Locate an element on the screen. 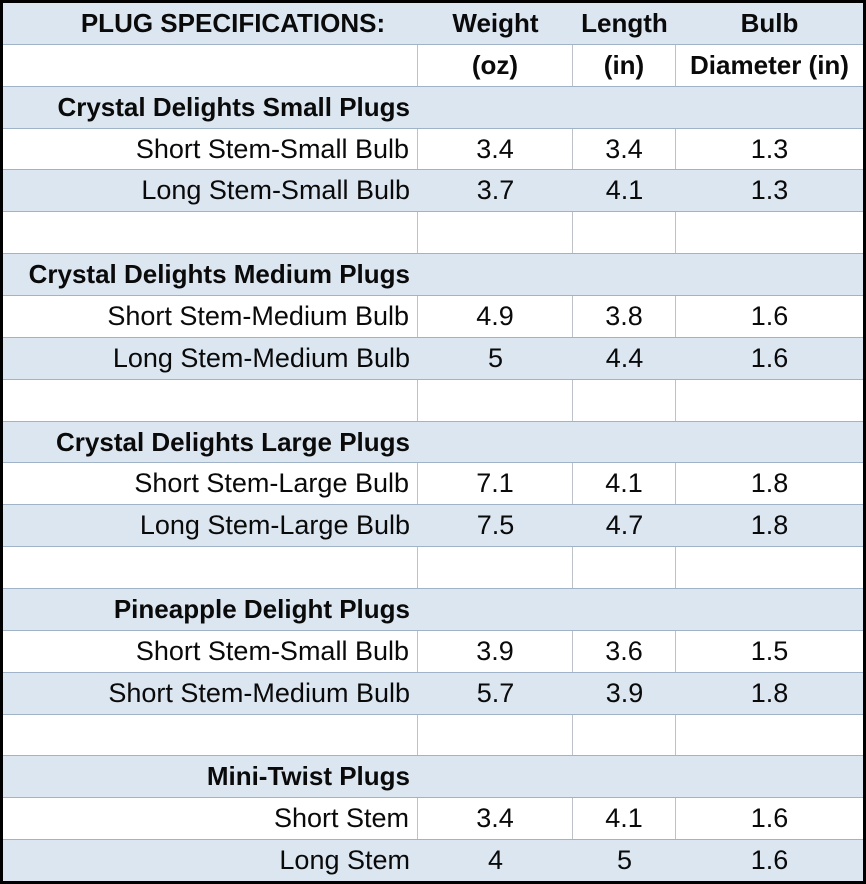 The image size is (866, 884). spec-label: Long Stem-Medium Bulb is located at coordinates (261, 357).